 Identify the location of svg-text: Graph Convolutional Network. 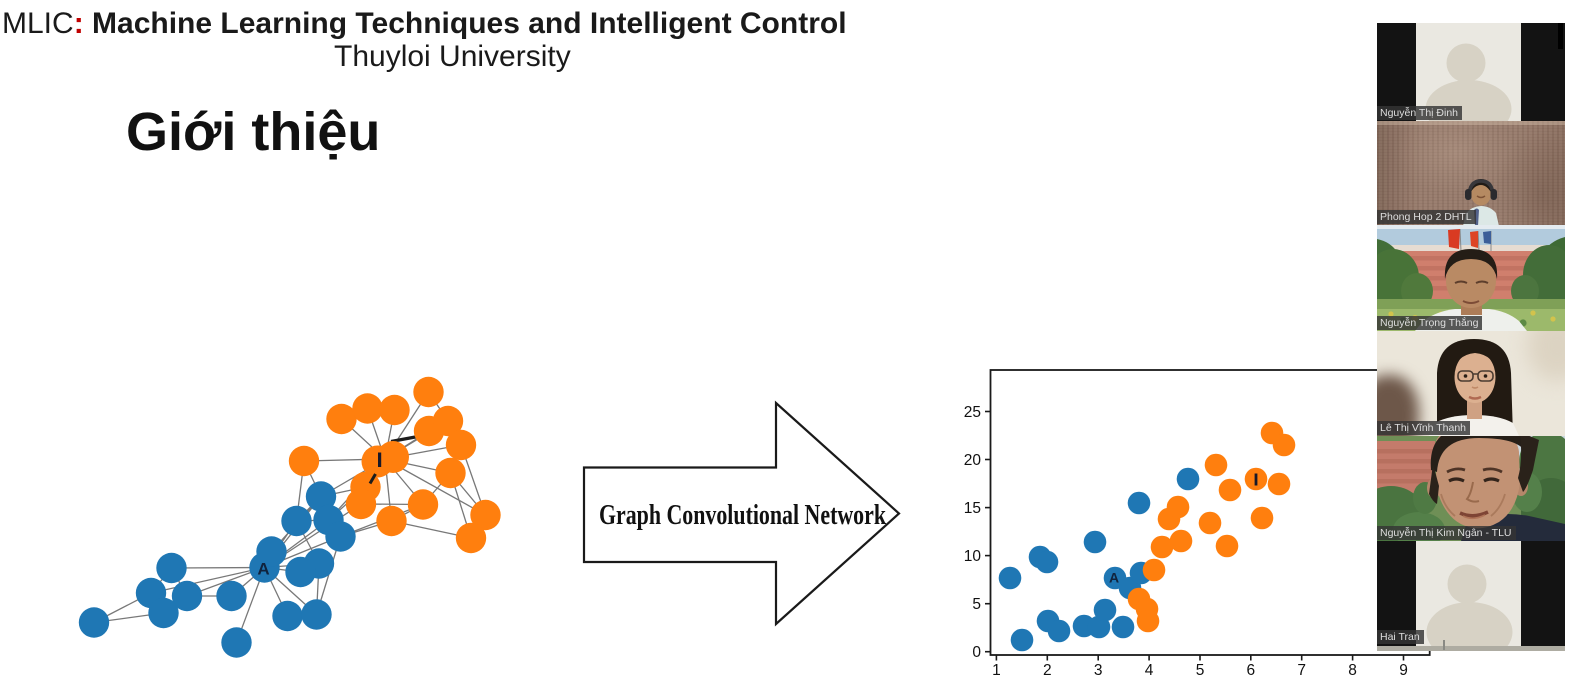
(742, 515).